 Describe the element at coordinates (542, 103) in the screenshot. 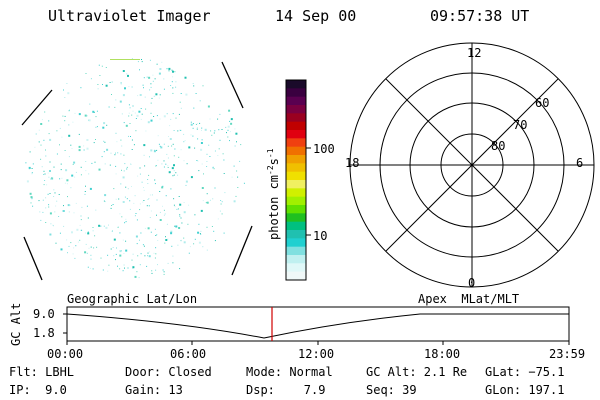

I see `lat-label-60: 60` at that location.